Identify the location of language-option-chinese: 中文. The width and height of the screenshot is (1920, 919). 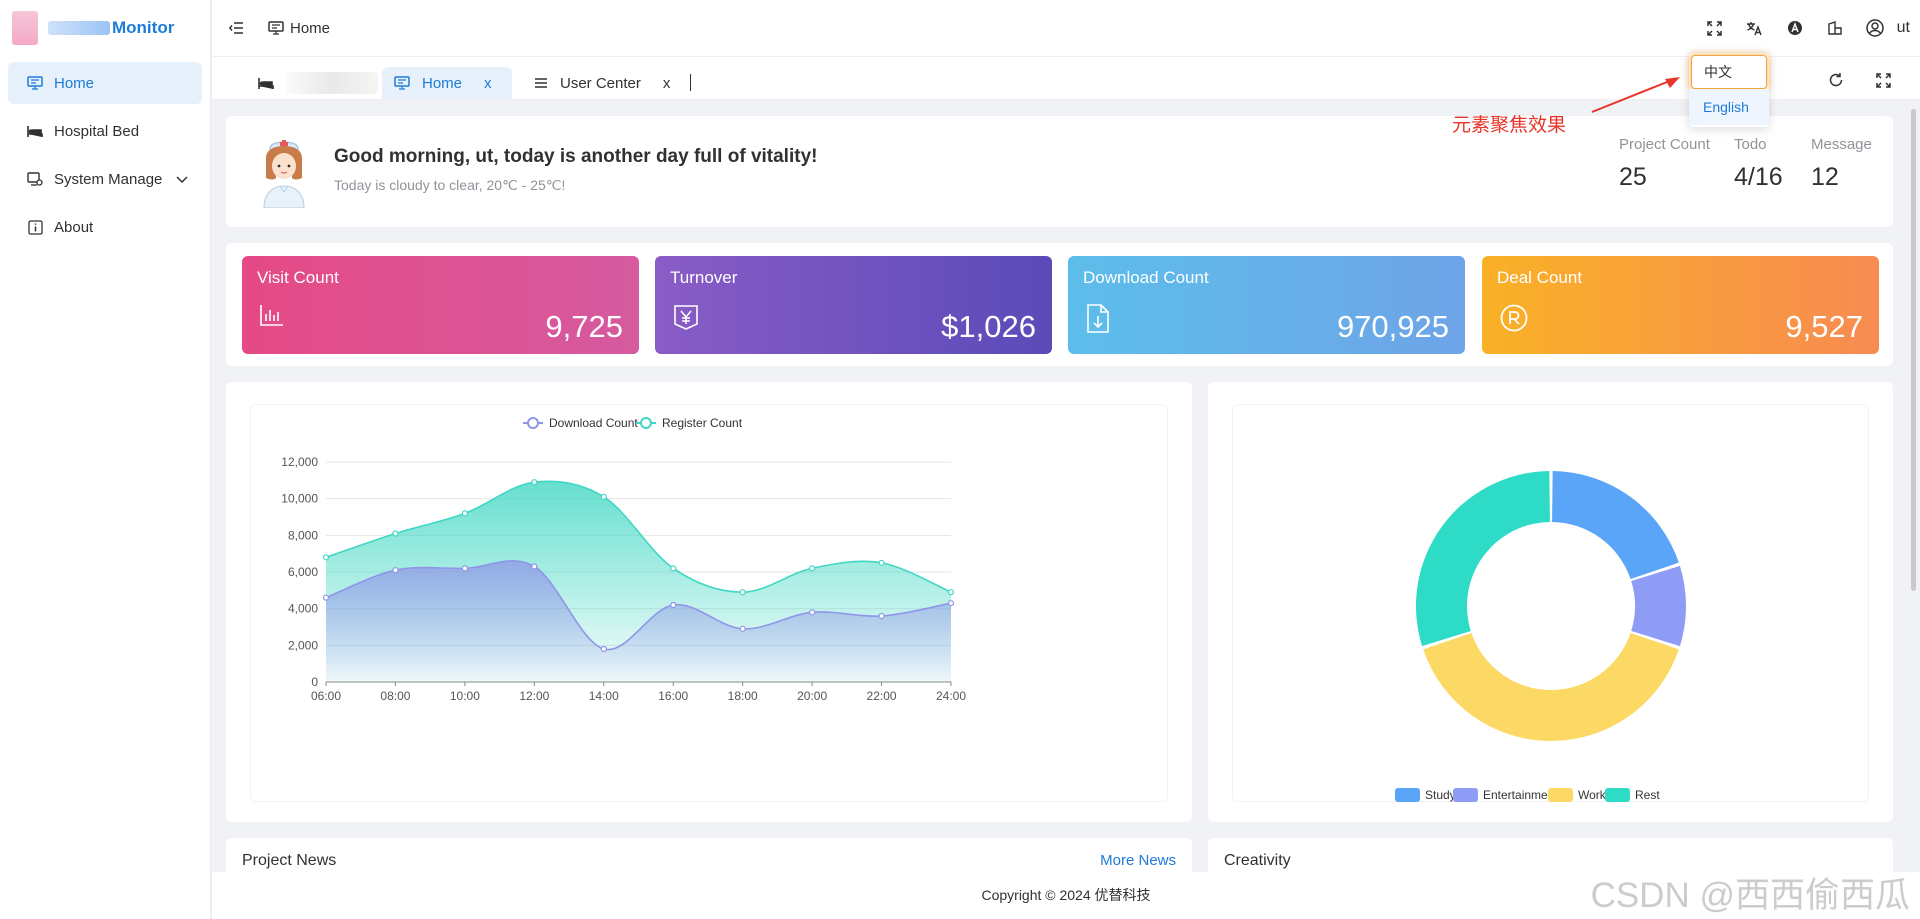
(1729, 72).